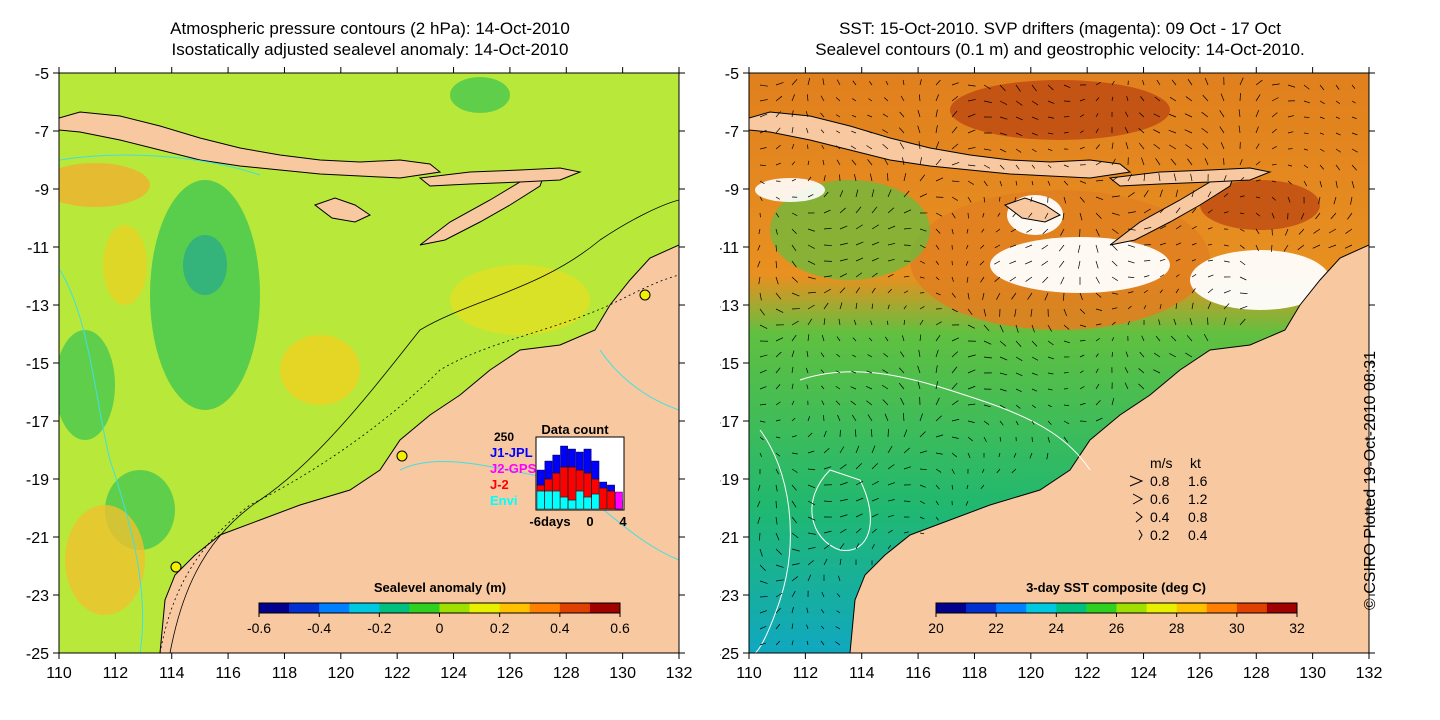  What do you see at coordinates (1168, 499) in the screenshot?
I see `speed-legend: m/s kt 0.8 1.6 0.6 1.2 0.4 0.8 0.2 0.4` at bounding box center [1168, 499].